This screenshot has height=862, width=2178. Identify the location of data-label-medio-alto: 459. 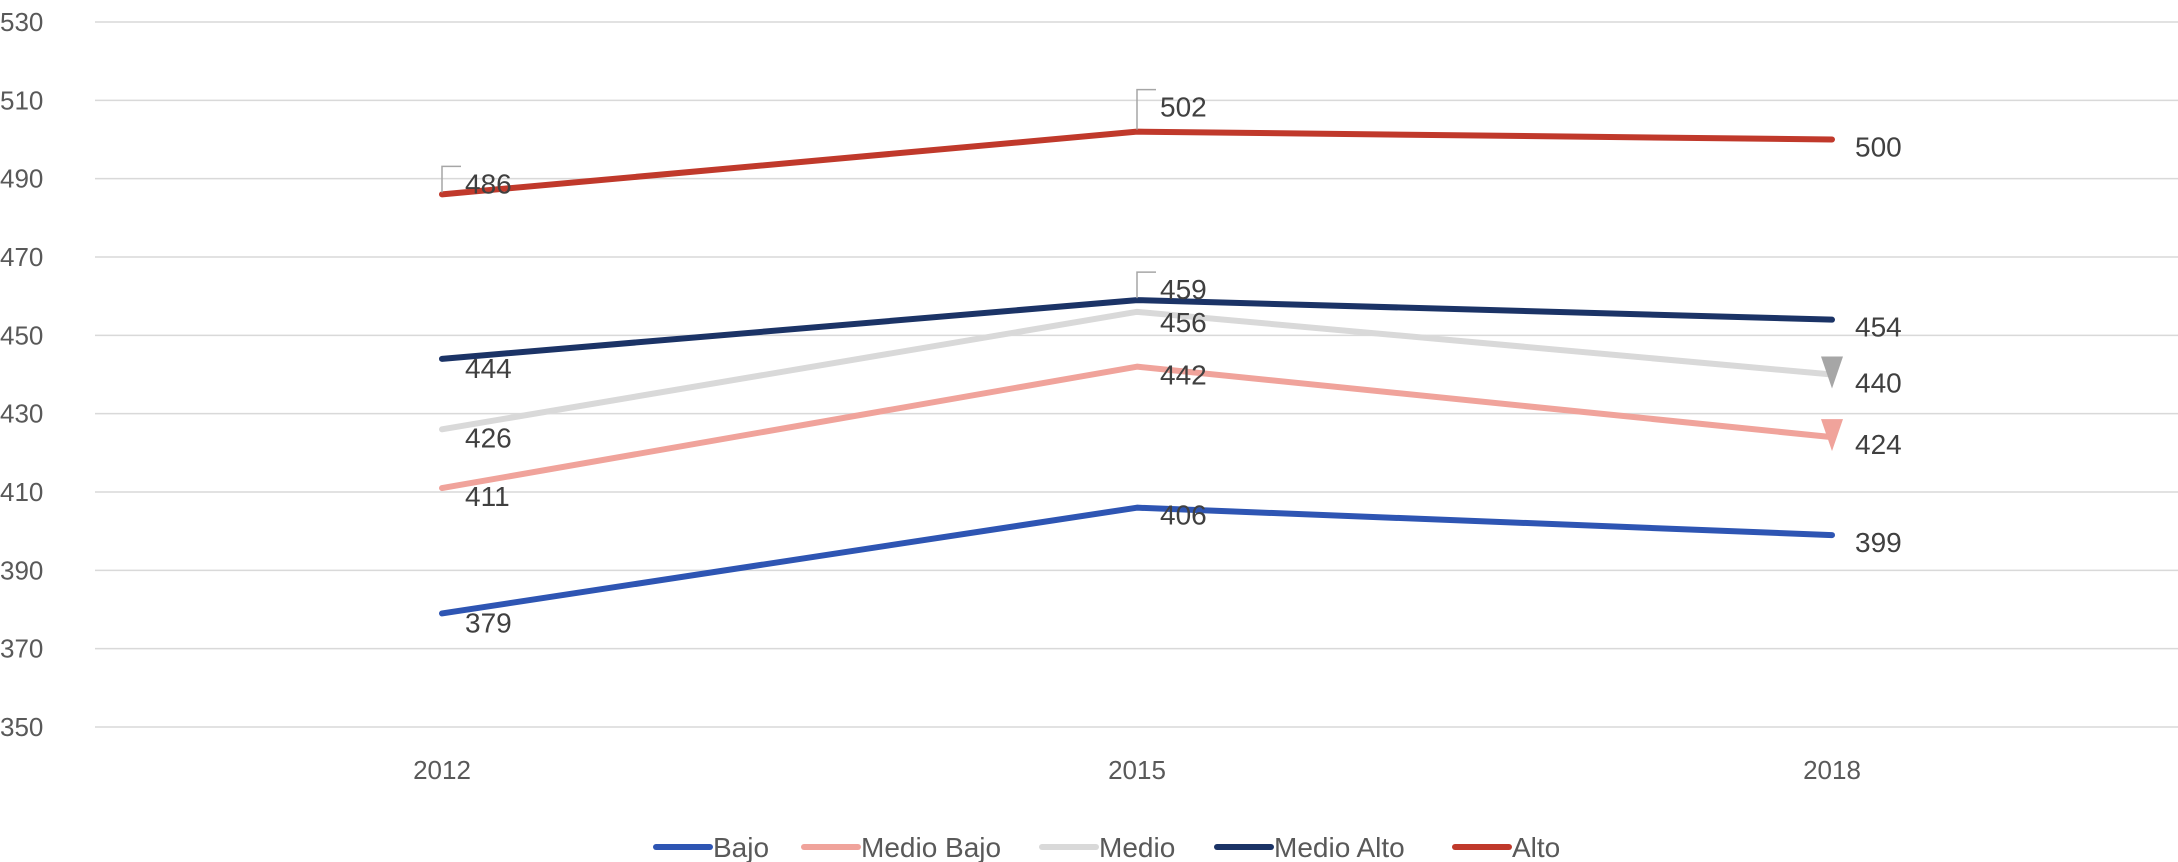
(1183, 289).